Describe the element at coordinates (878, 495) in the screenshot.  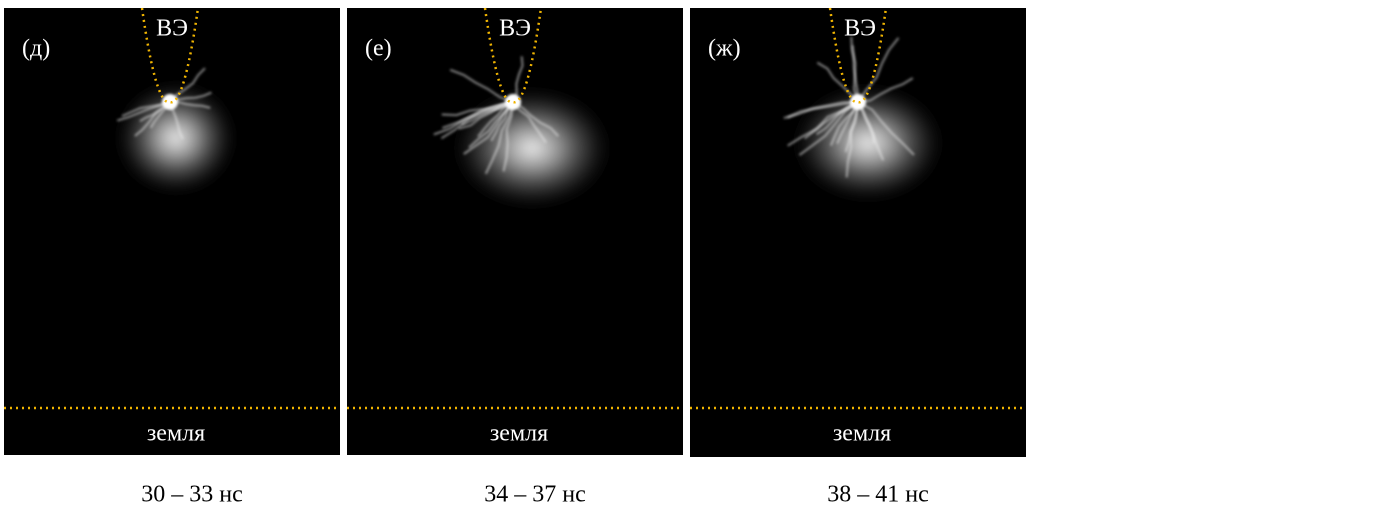
I see `time-caption: 38 – 41 нс` at that location.